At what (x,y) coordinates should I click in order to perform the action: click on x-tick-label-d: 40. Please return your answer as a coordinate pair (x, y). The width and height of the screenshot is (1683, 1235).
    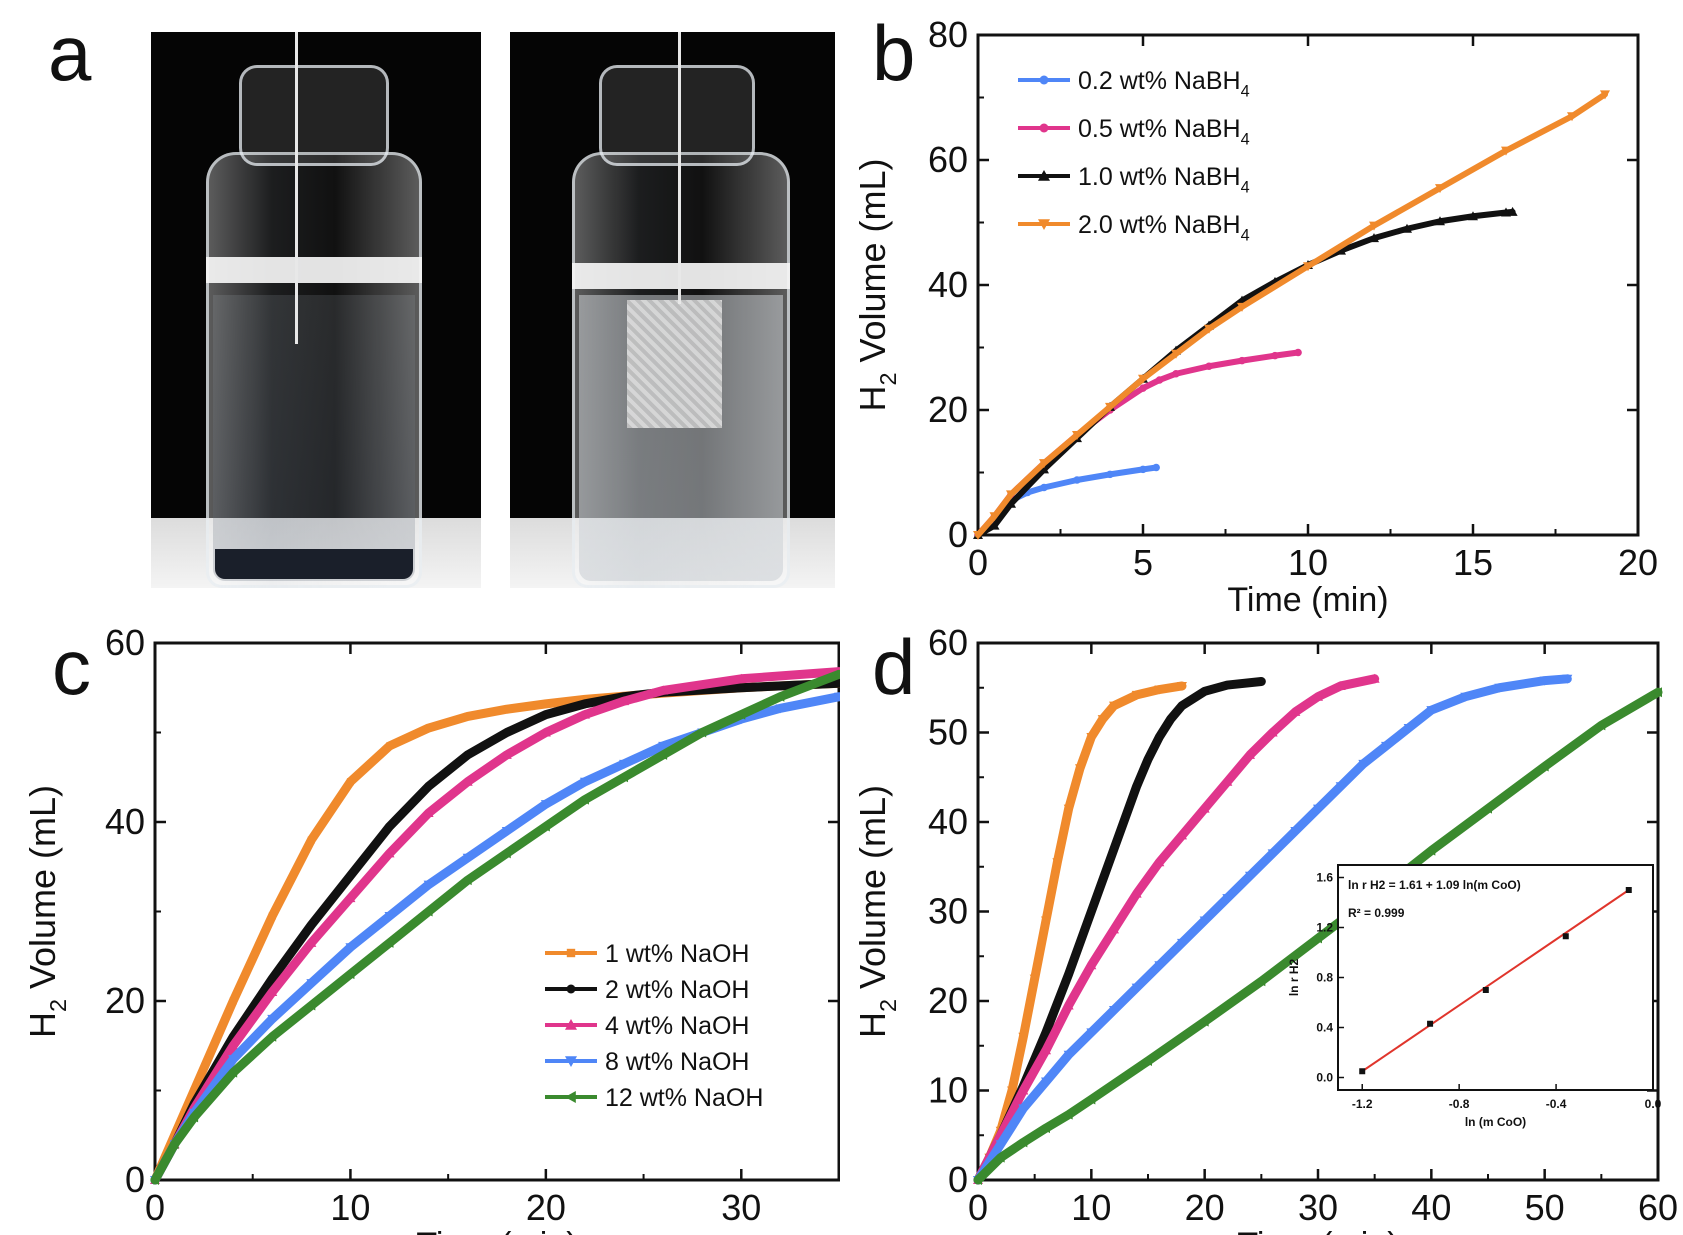
    Looking at the image, I should click on (1431, 1207).